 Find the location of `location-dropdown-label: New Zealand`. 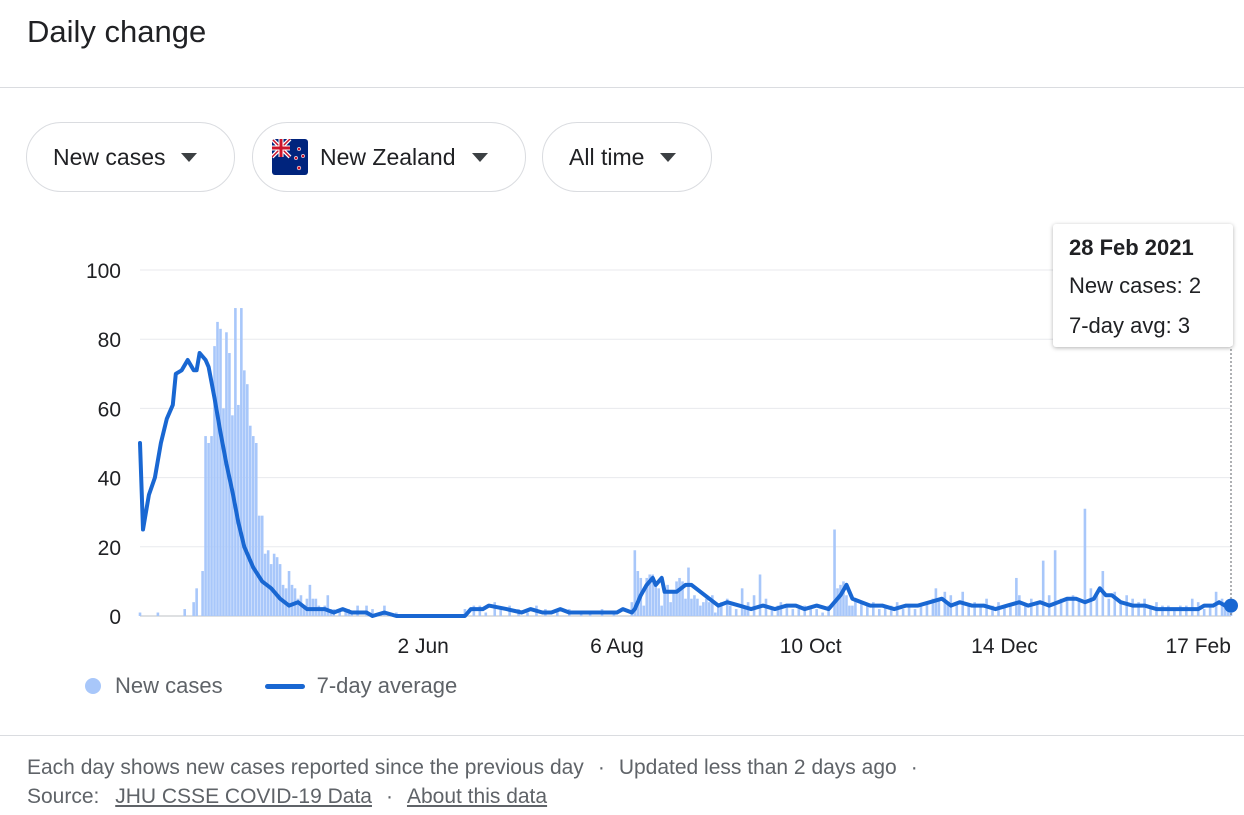

location-dropdown-label: New Zealand is located at coordinates (388, 156).